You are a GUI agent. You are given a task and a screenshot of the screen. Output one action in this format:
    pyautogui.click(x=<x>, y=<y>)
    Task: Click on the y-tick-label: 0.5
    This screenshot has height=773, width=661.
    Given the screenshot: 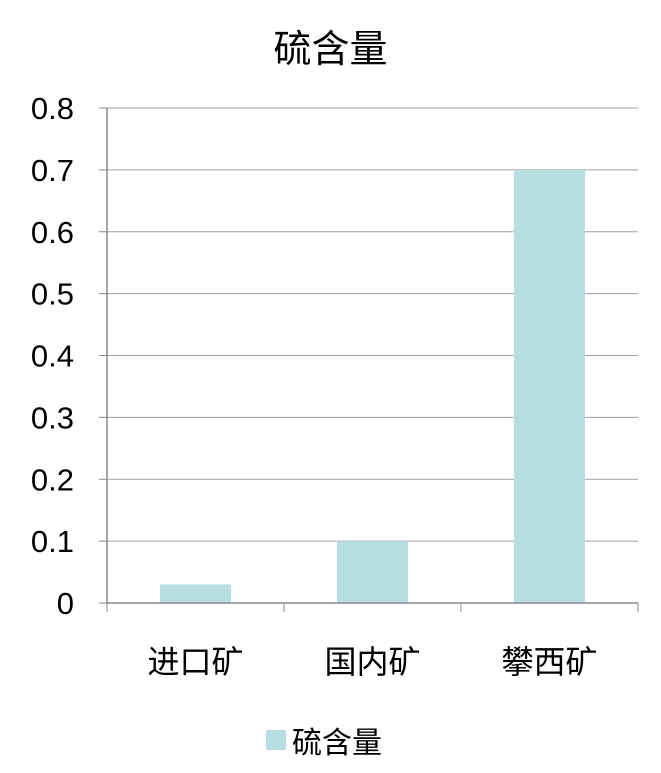 What is the action you would take?
    pyautogui.click(x=52, y=294)
    